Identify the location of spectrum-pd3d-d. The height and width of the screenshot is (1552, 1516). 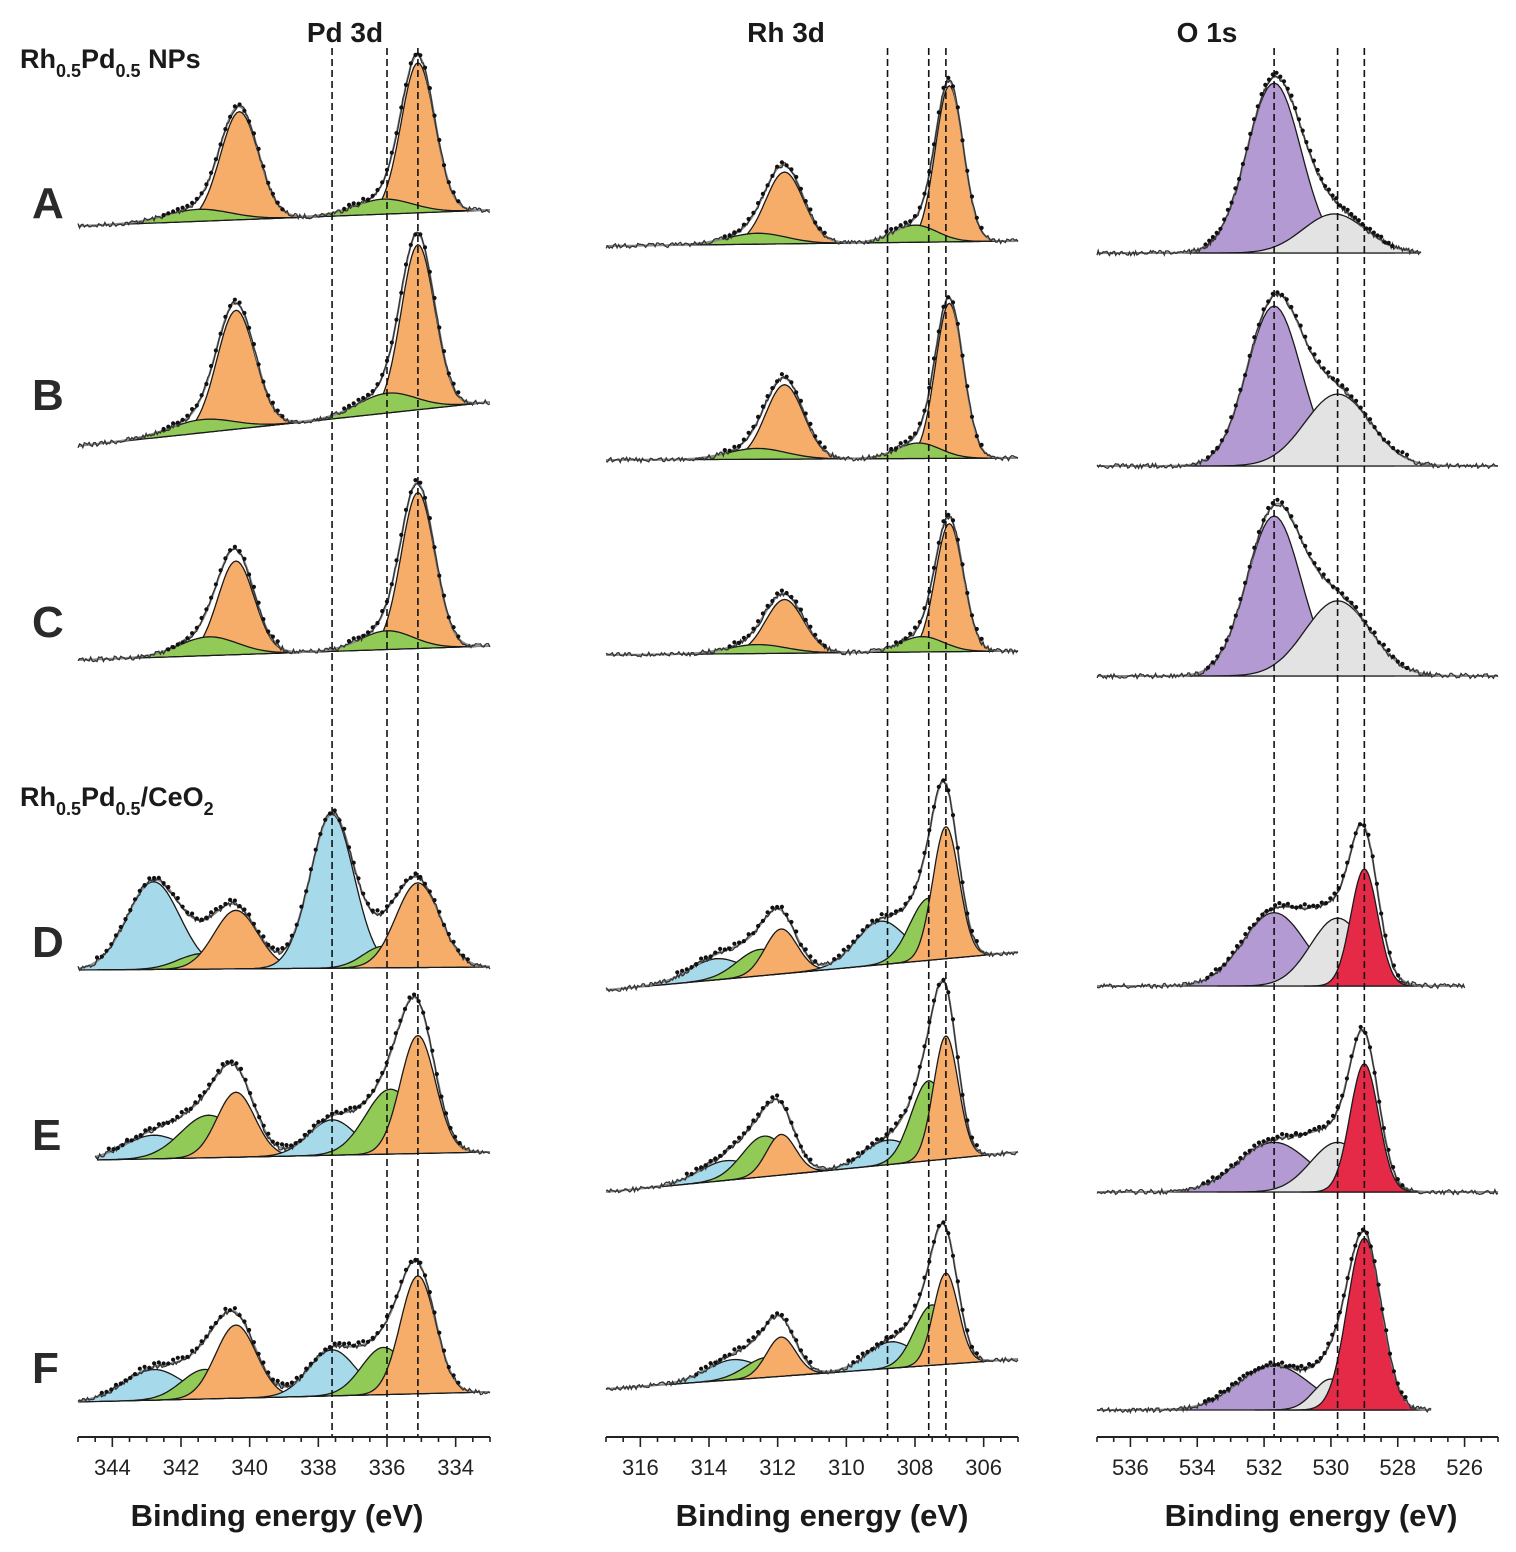
(284, 890).